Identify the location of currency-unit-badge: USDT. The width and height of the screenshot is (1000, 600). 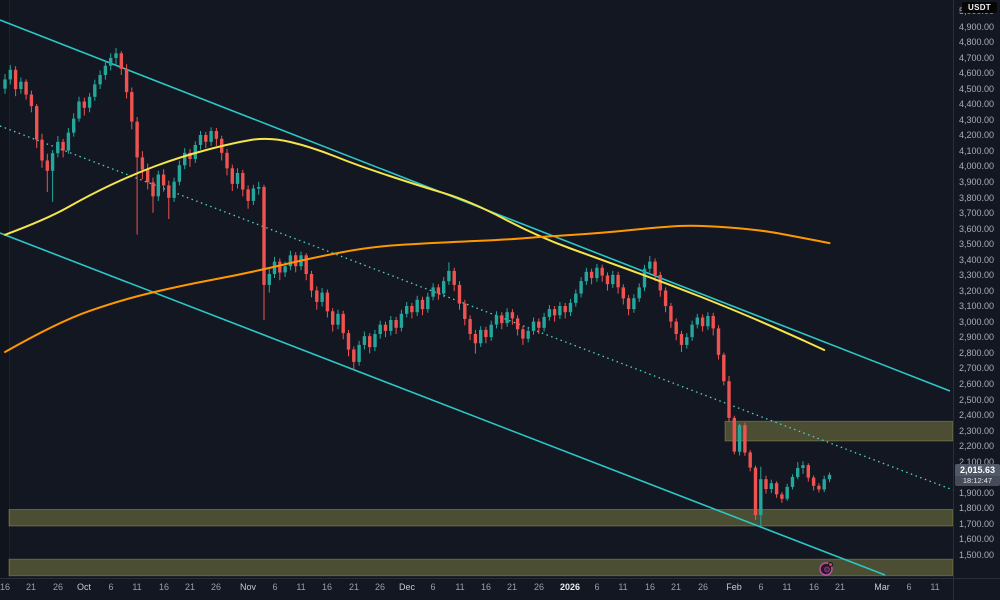
(979, 7).